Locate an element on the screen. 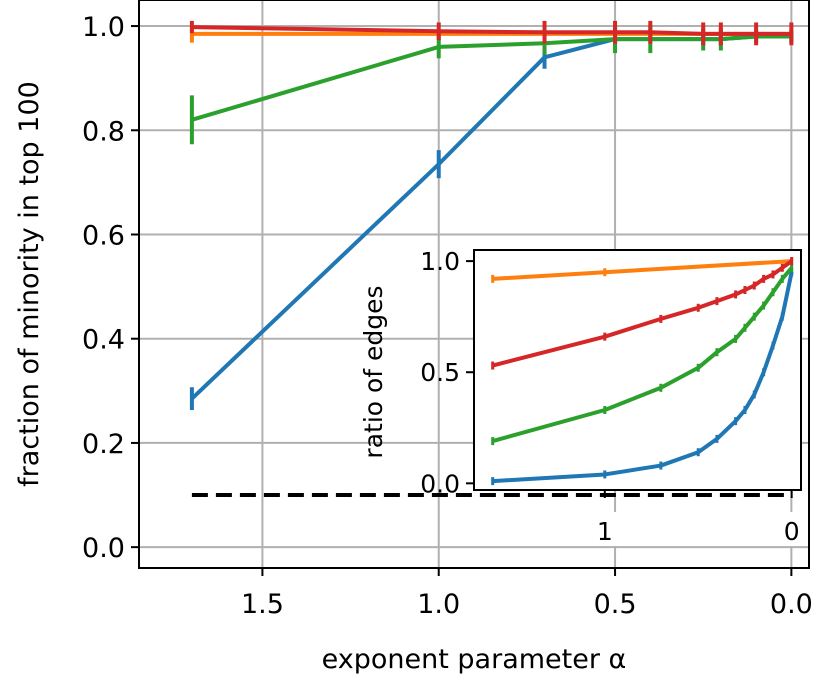 The width and height of the screenshot is (829, 693). main-x-tick-label-0: 1.5 is located at coordinates (262, 604).